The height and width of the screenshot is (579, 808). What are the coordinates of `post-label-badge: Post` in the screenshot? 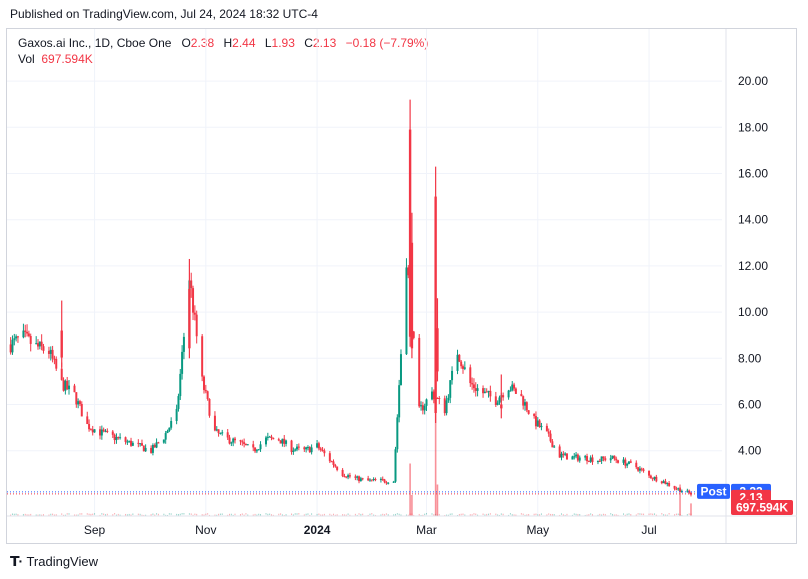 It's located at (713, 491).